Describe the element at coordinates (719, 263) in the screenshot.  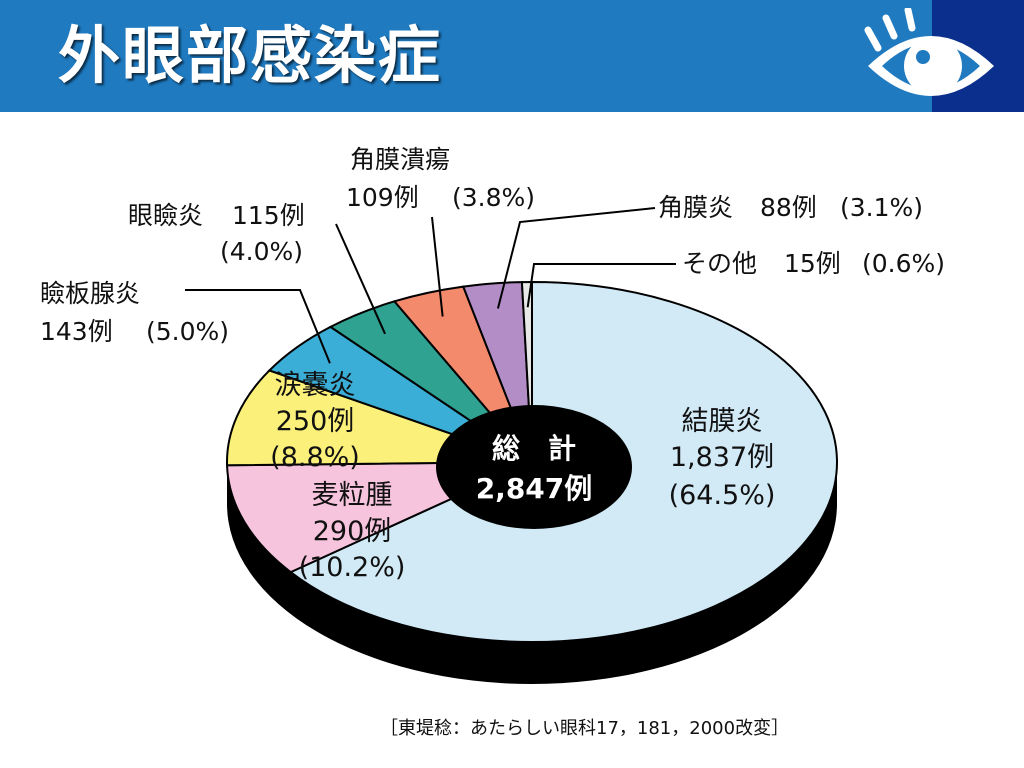
I see `label-other-name: その他` at that location.